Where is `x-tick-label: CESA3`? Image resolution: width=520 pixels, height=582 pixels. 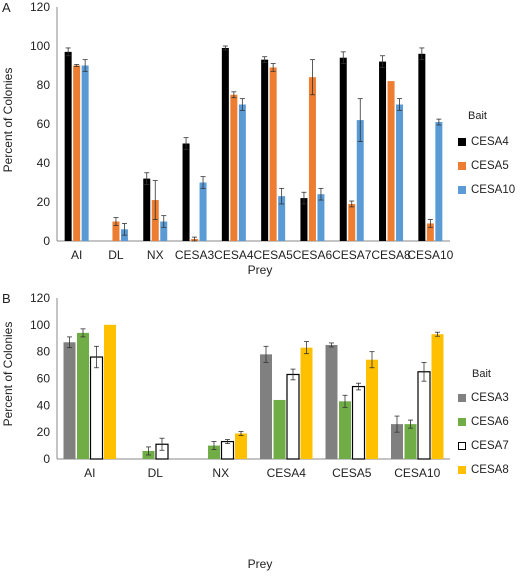 x-tick-label: CESA3 is located at coordinates (195, 255).